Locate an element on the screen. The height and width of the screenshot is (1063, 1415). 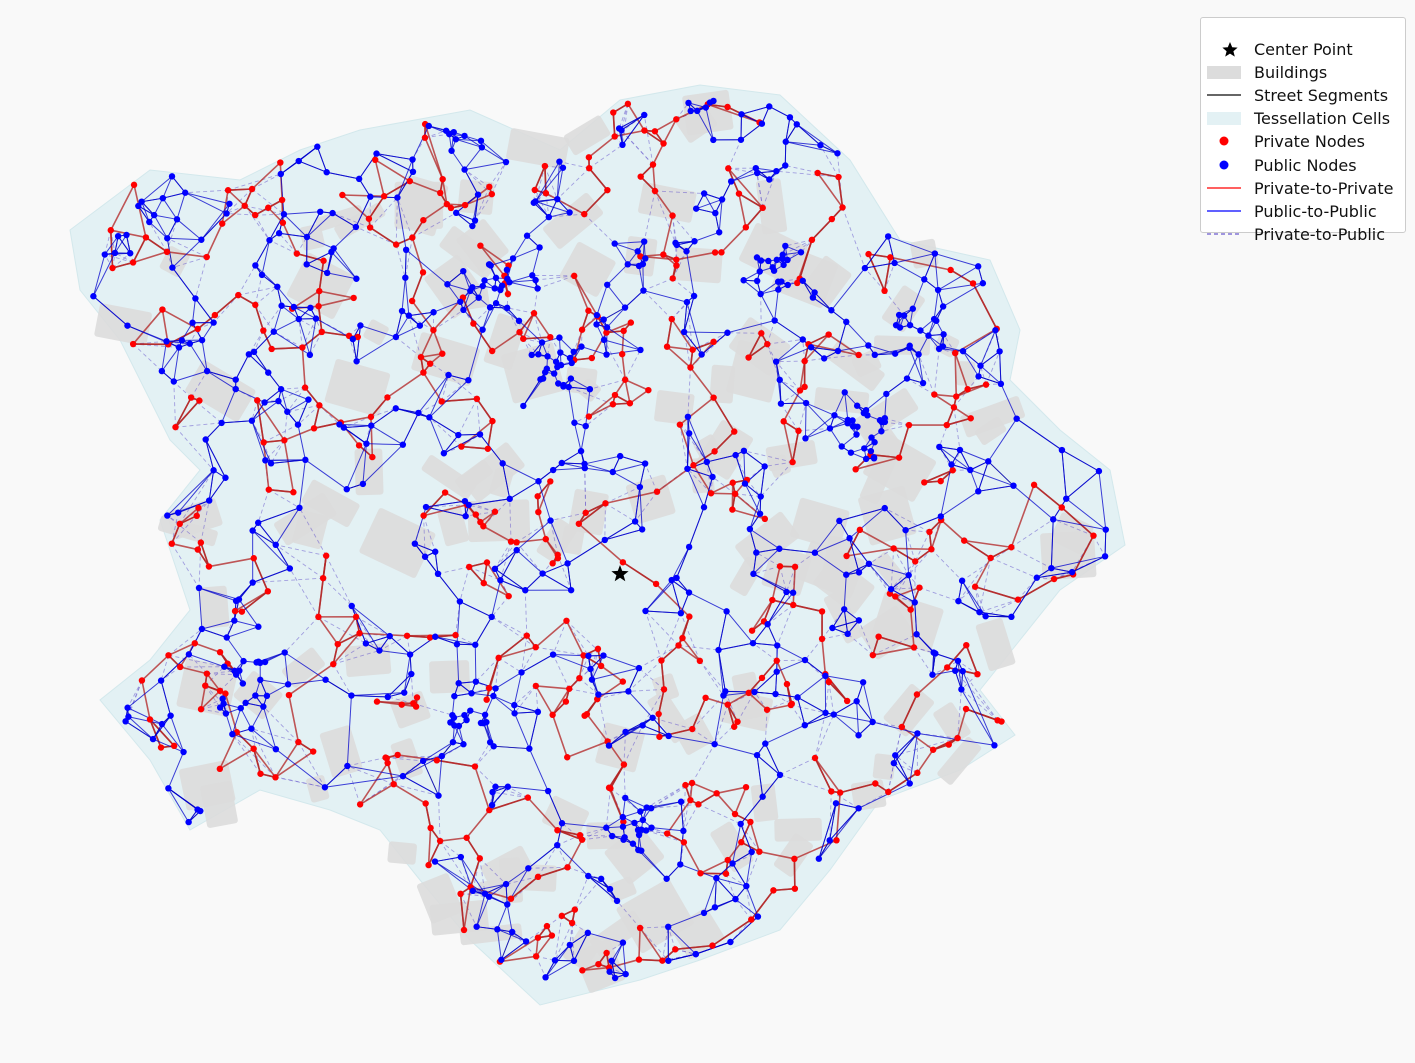
building is located at coordinates (771, 206).